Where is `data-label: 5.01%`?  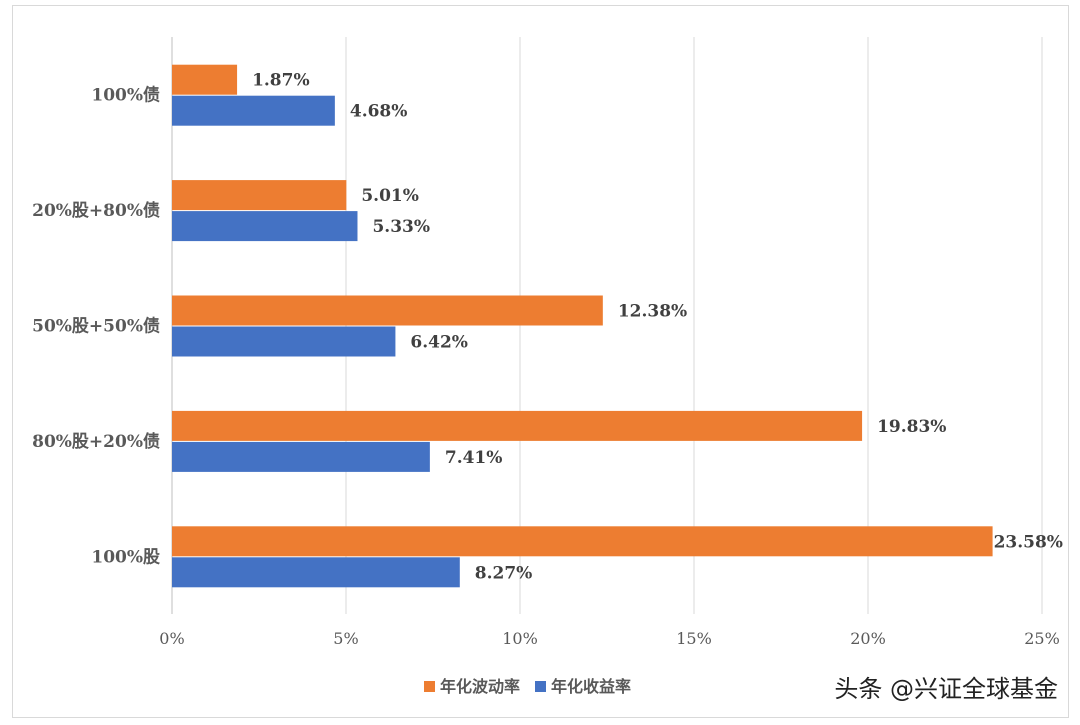 data-label: 5.01% is located at coordinates (390, 196).